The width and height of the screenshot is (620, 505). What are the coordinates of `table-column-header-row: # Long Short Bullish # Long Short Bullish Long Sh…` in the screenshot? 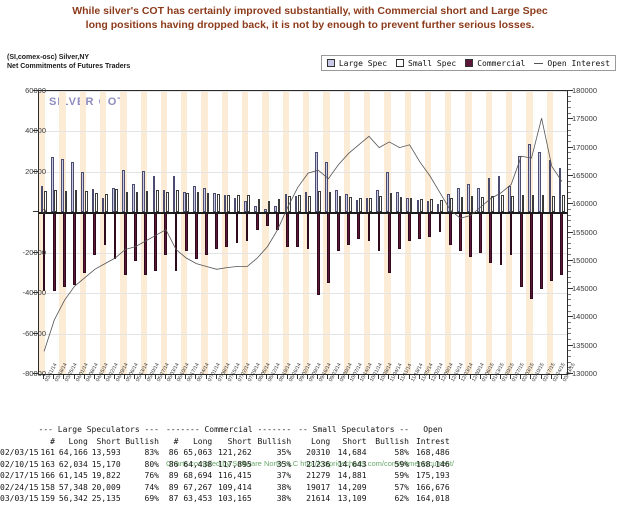 It's located at (225, 442).